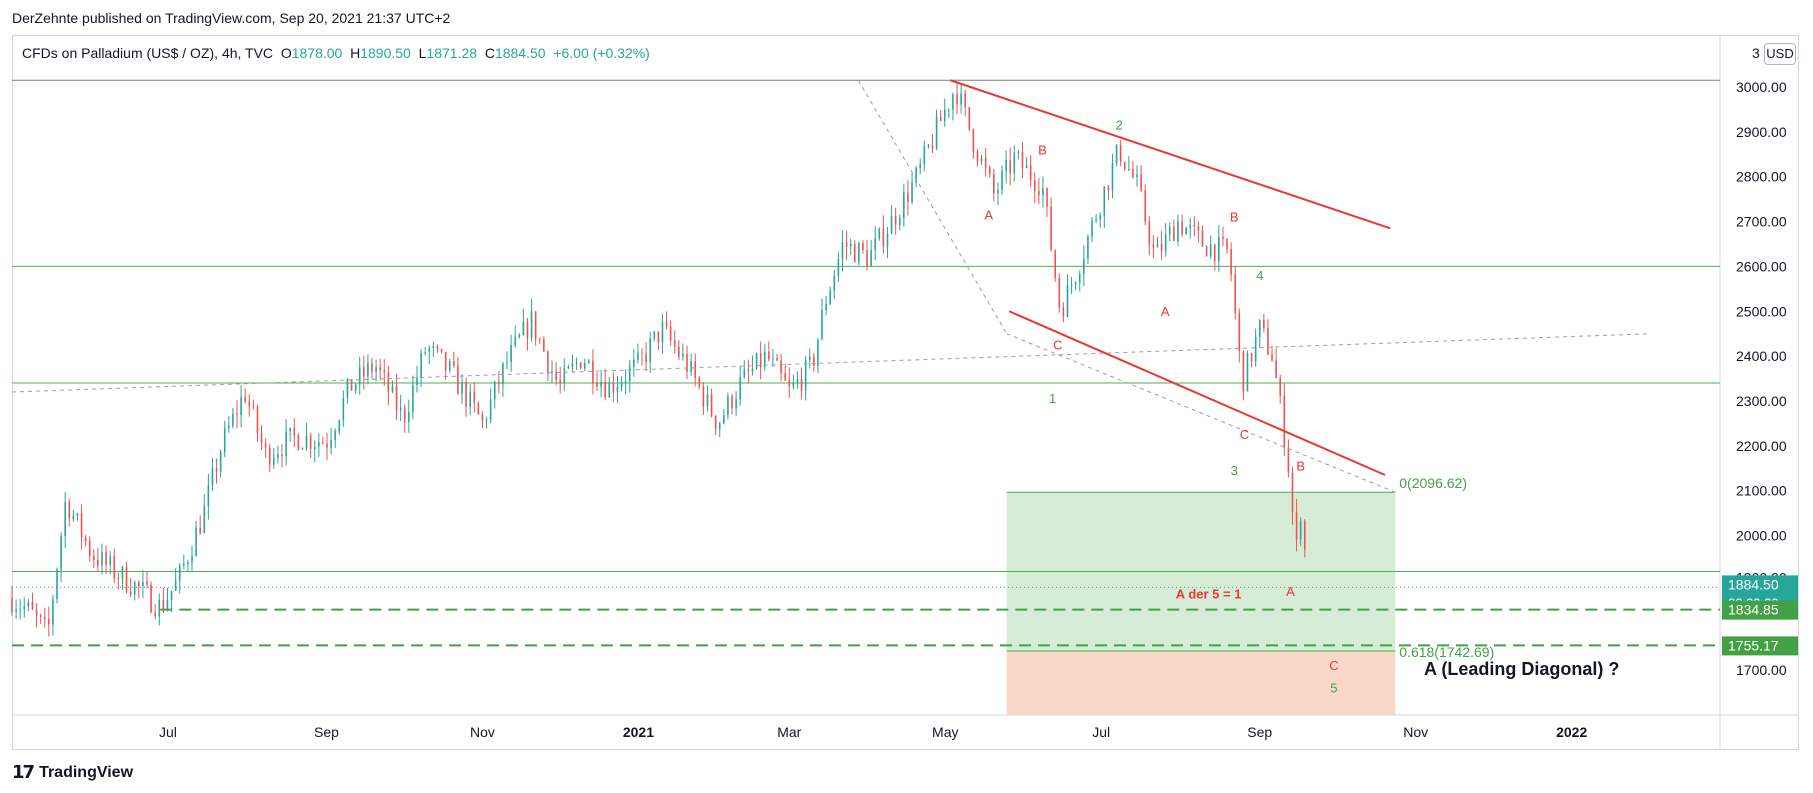 The height and width of the screenshot is (793, 1813). Describe the element at coordinates (1761, 222) in the screenshot. I see `price-tick-label: 2700.00` at that location.